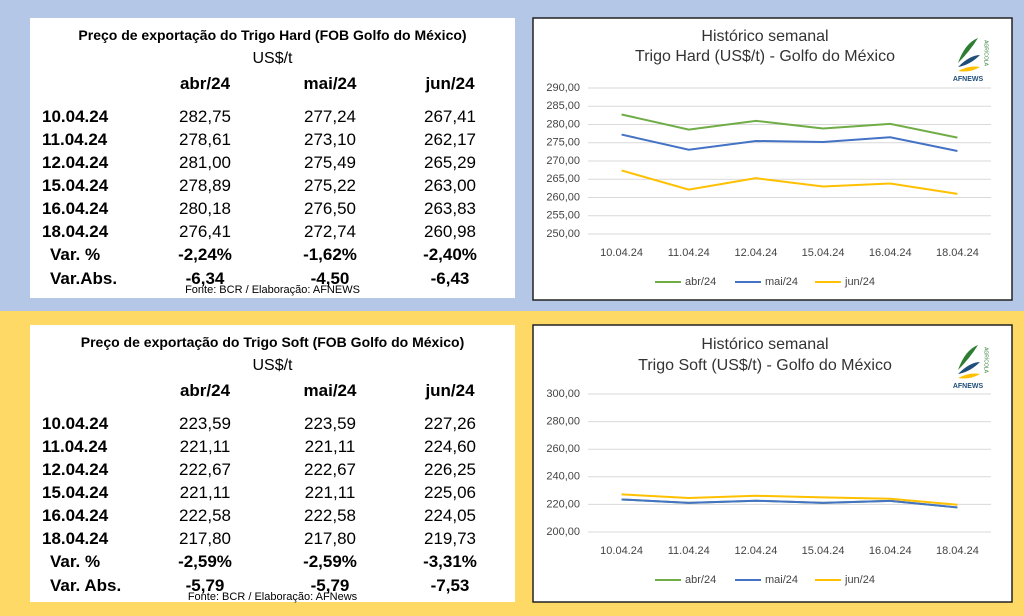  Describe the element at coordinates (330, 231) in the screenshot. I see `cell: 272,74` at that location.